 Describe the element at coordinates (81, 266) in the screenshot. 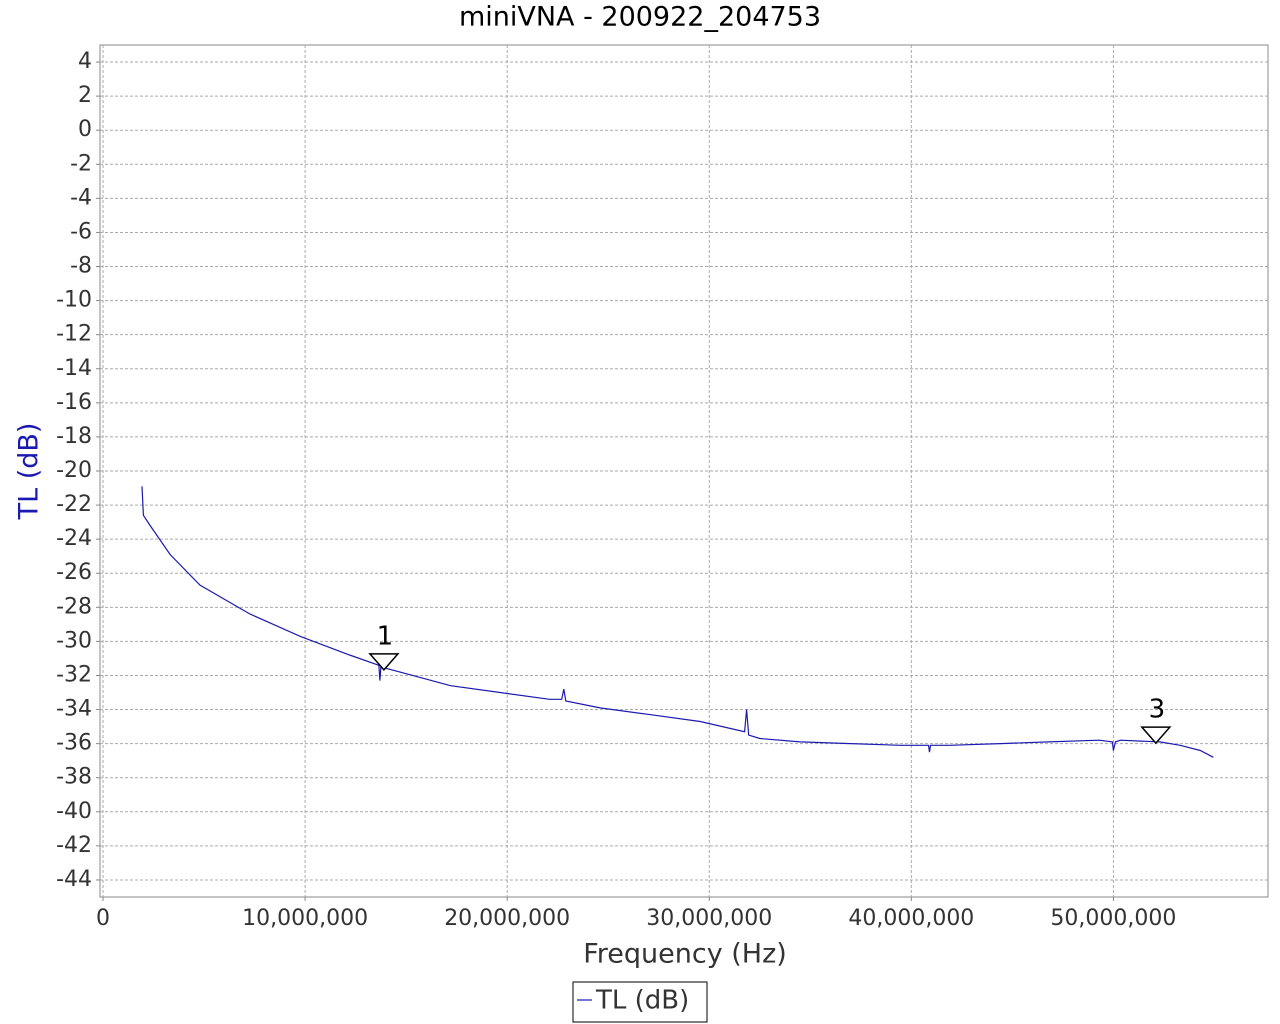

I see `y-tick-label: -8` at that location.